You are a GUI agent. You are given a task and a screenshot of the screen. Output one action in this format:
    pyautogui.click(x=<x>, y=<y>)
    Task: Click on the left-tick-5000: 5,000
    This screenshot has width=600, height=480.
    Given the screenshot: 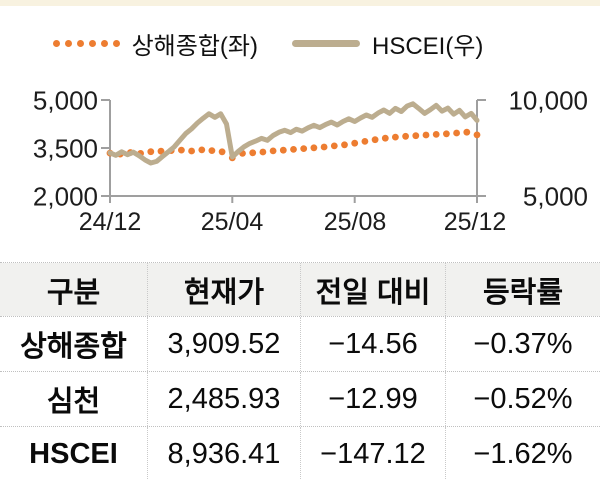 What is the action you would take?
    pyautogui.click(x=65, y=101)
    